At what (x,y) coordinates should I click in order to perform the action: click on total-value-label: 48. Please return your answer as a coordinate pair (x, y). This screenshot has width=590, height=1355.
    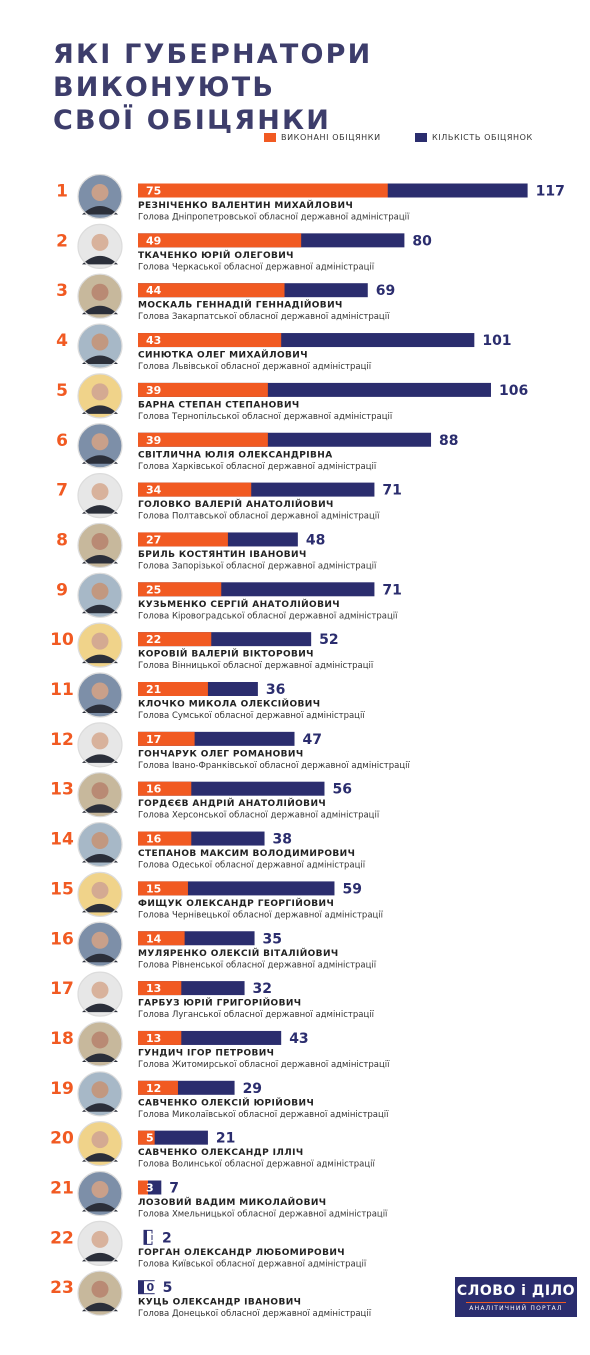
    Looking at the image, I should click on (315, 540).